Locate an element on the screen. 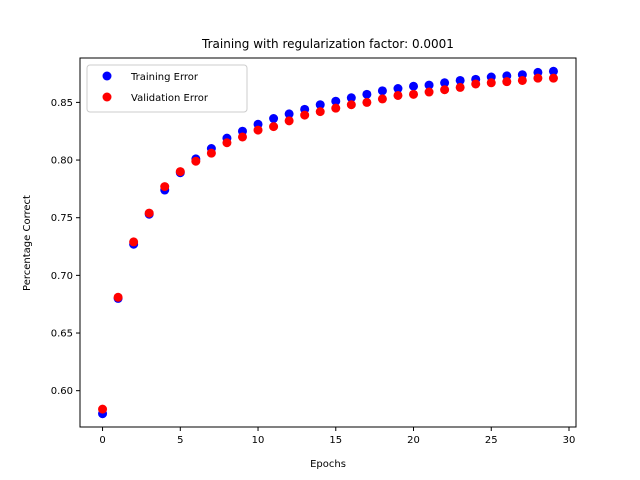  legend-label-validation: Validation Error is located at coordinates (170, 98).